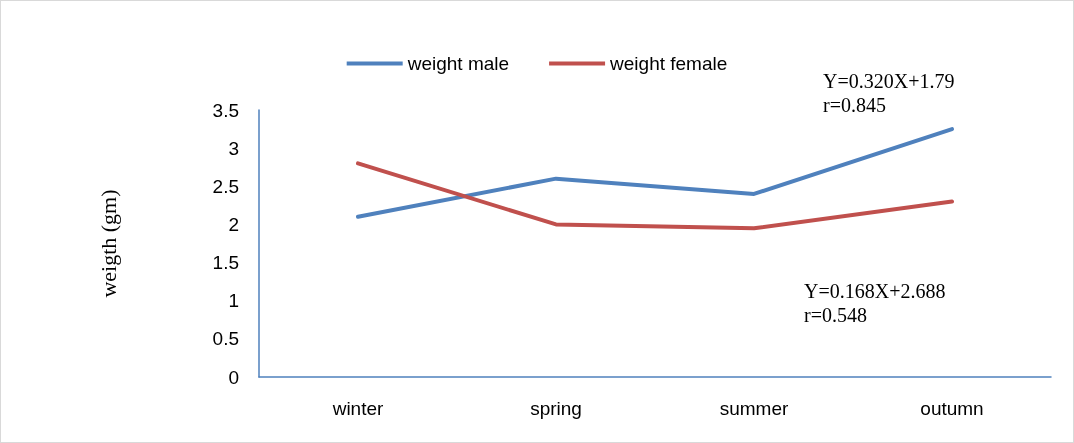  I want to click on y-axis-title: weigth (gm), so click(108, 243).